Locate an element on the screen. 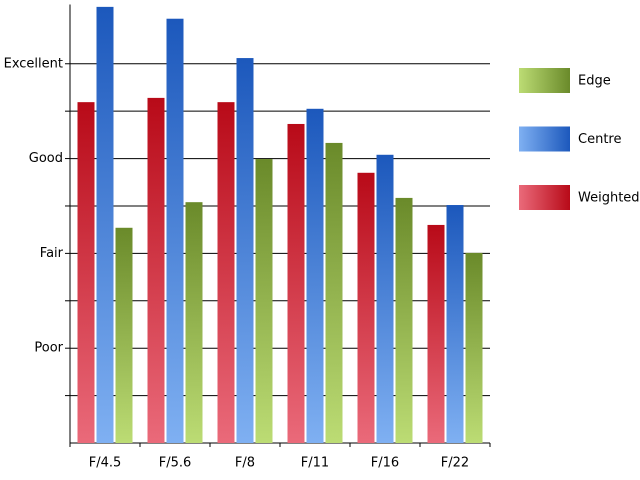 The width and height of the screenshot is (640, 480). y-tick-label: Good is located at coordinates (46, 158).